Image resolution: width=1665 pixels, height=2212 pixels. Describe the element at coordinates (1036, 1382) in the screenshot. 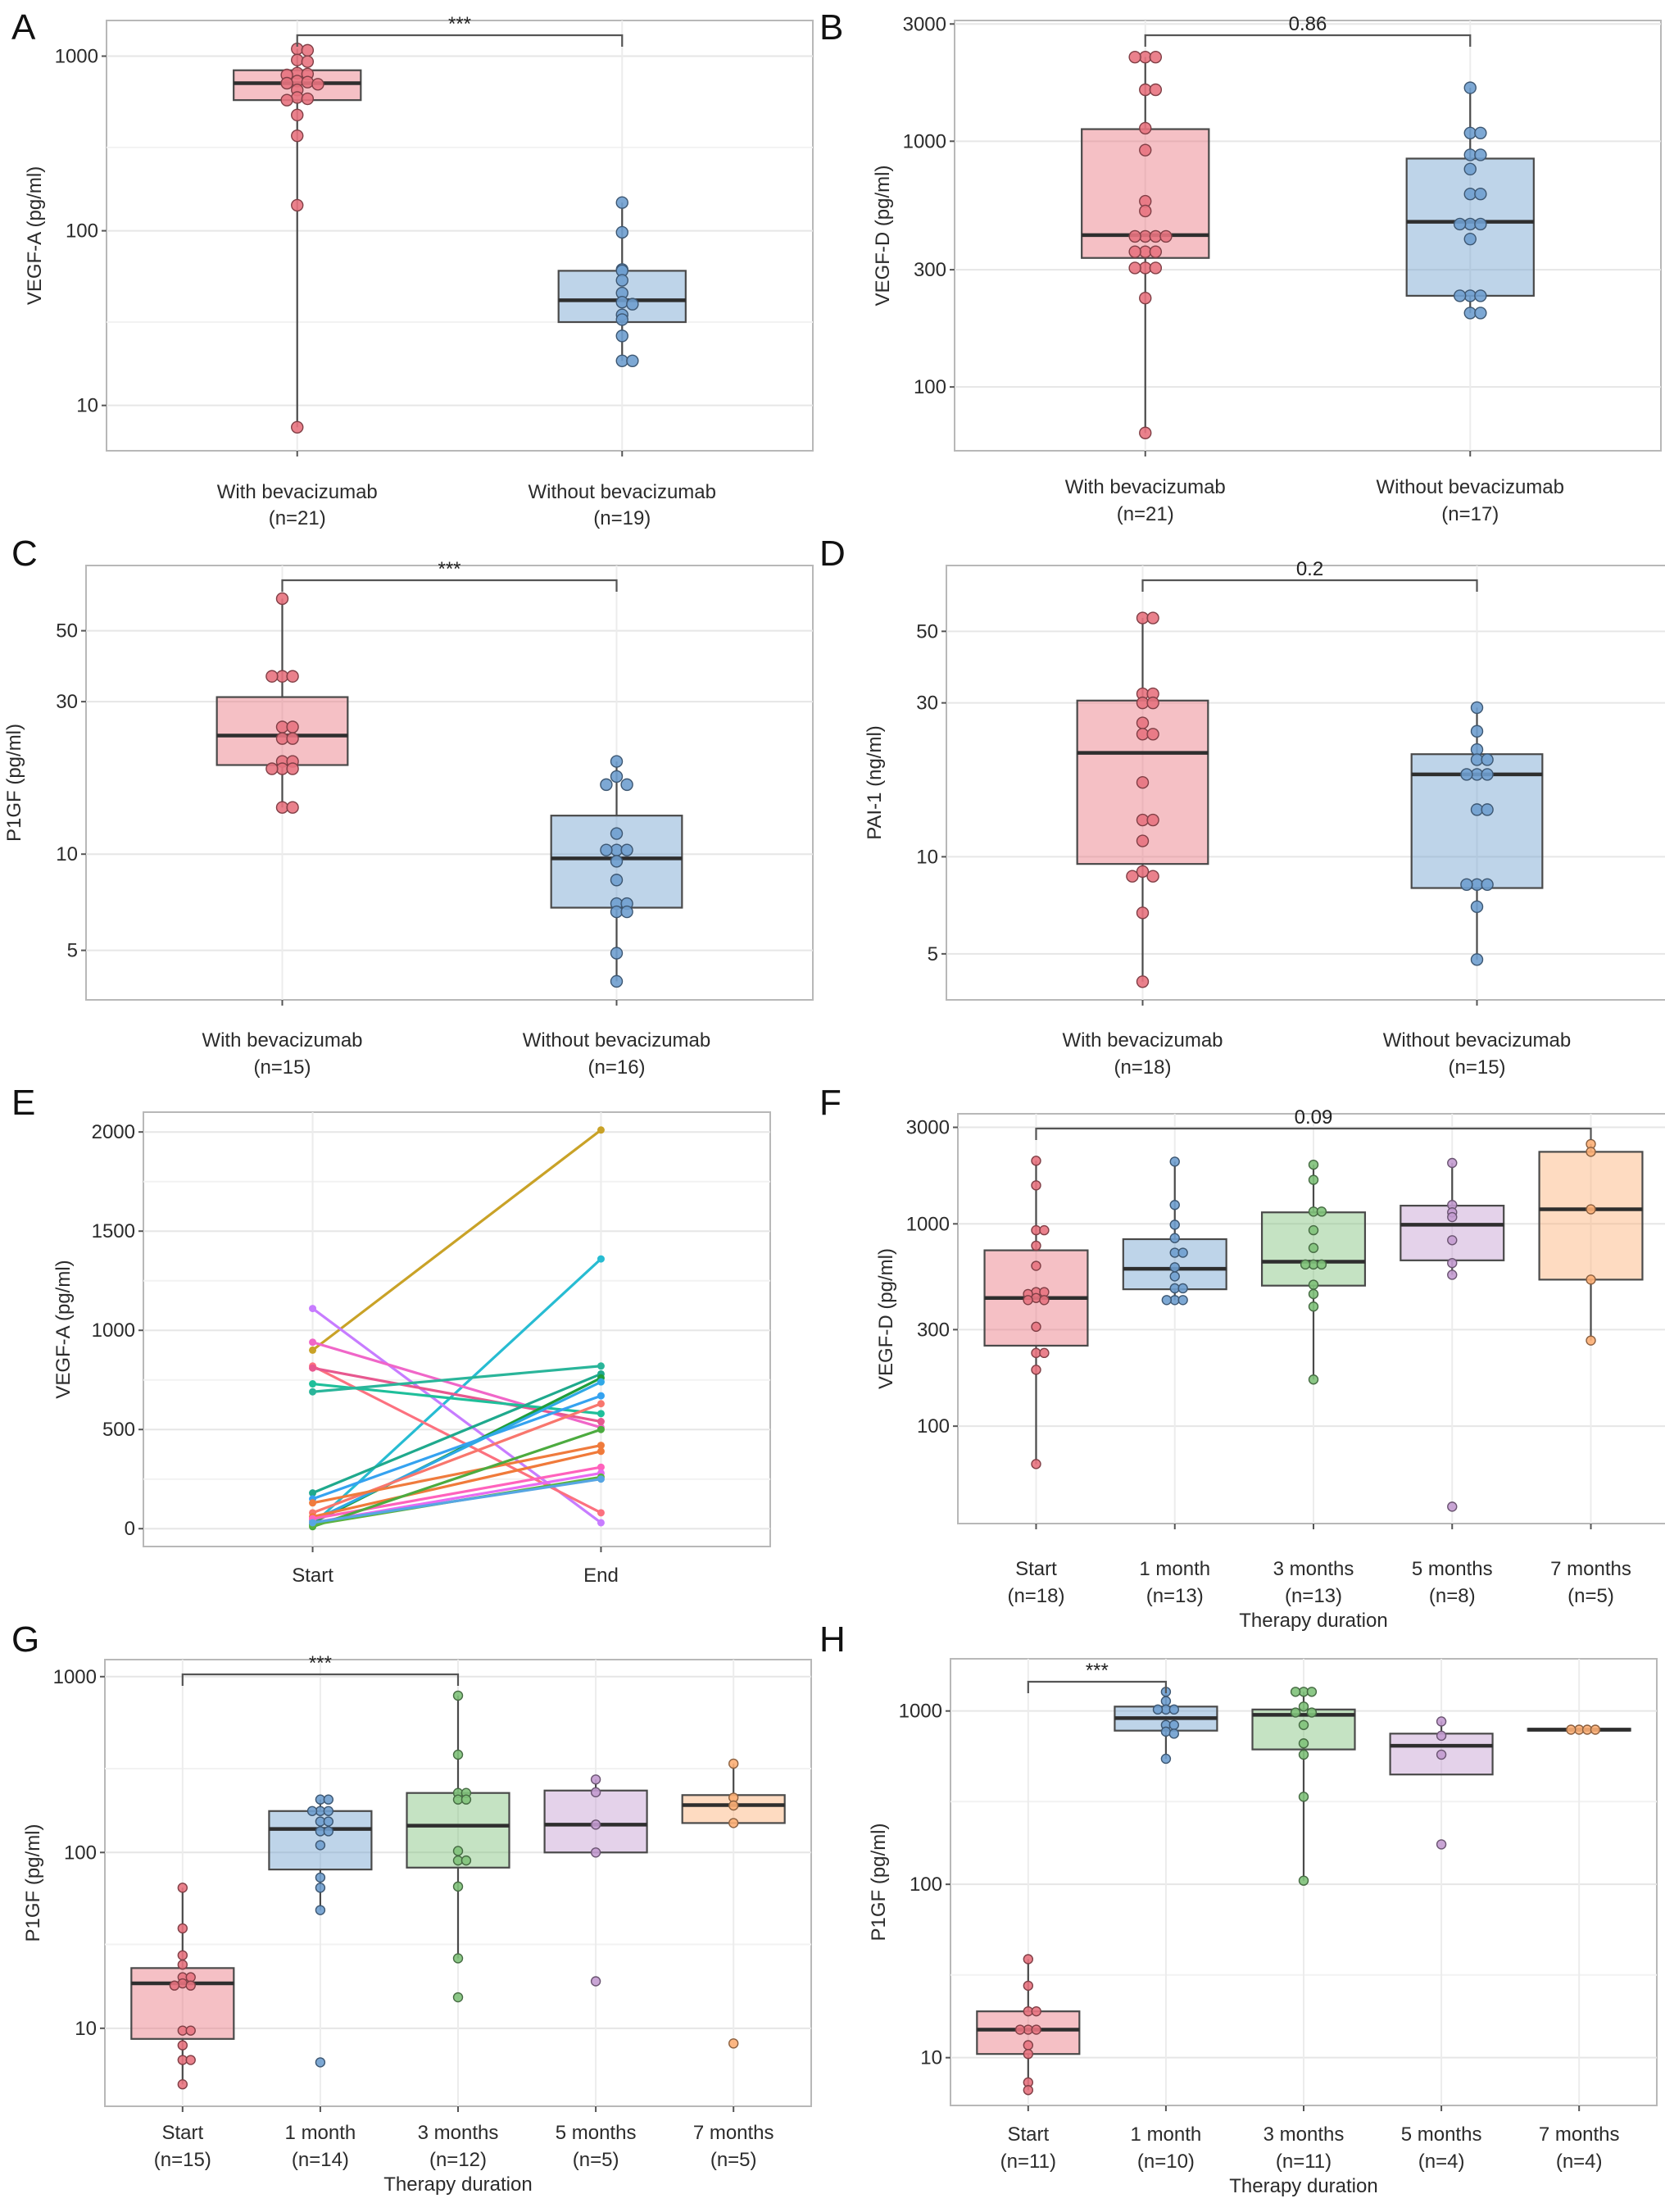

I see `box-group-0: Start (n=18)` at that location.